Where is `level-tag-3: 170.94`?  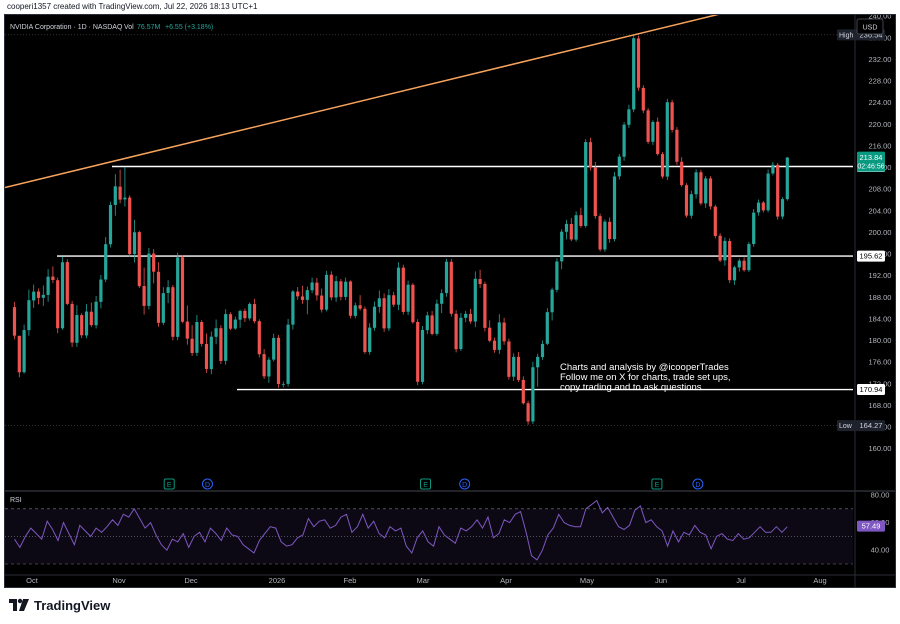 level-tag-3: 170.94 is located at coordinates (871, 389).